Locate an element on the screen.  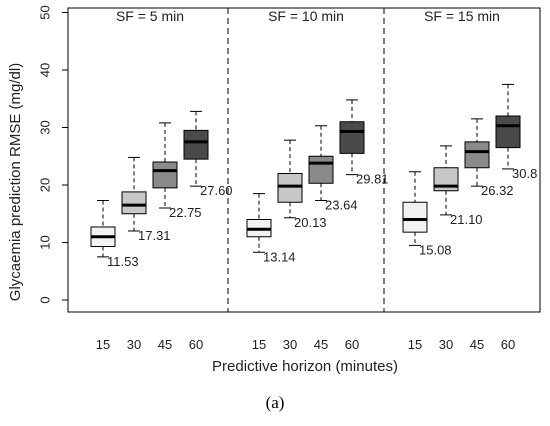
y-tick-label: 40 is located at coordinates (44, 70).